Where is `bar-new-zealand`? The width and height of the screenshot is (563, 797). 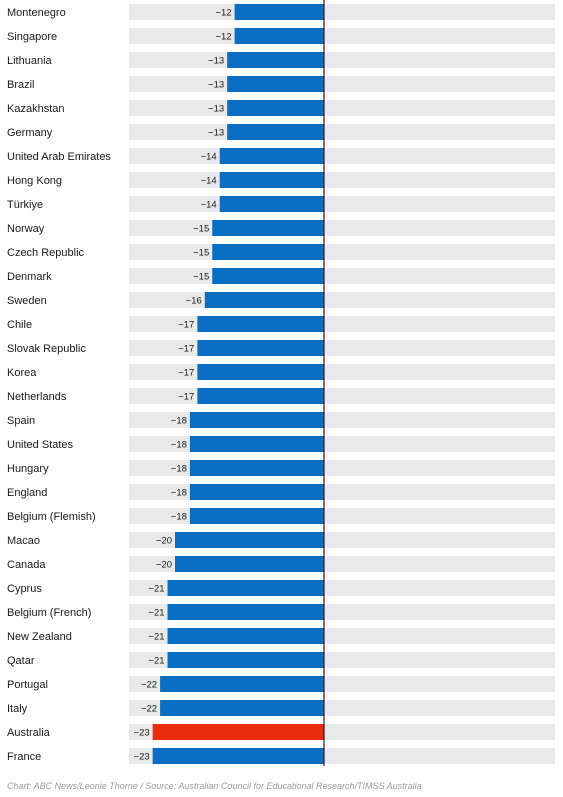 bar-new-zealand is located at coordinates (245, 636).